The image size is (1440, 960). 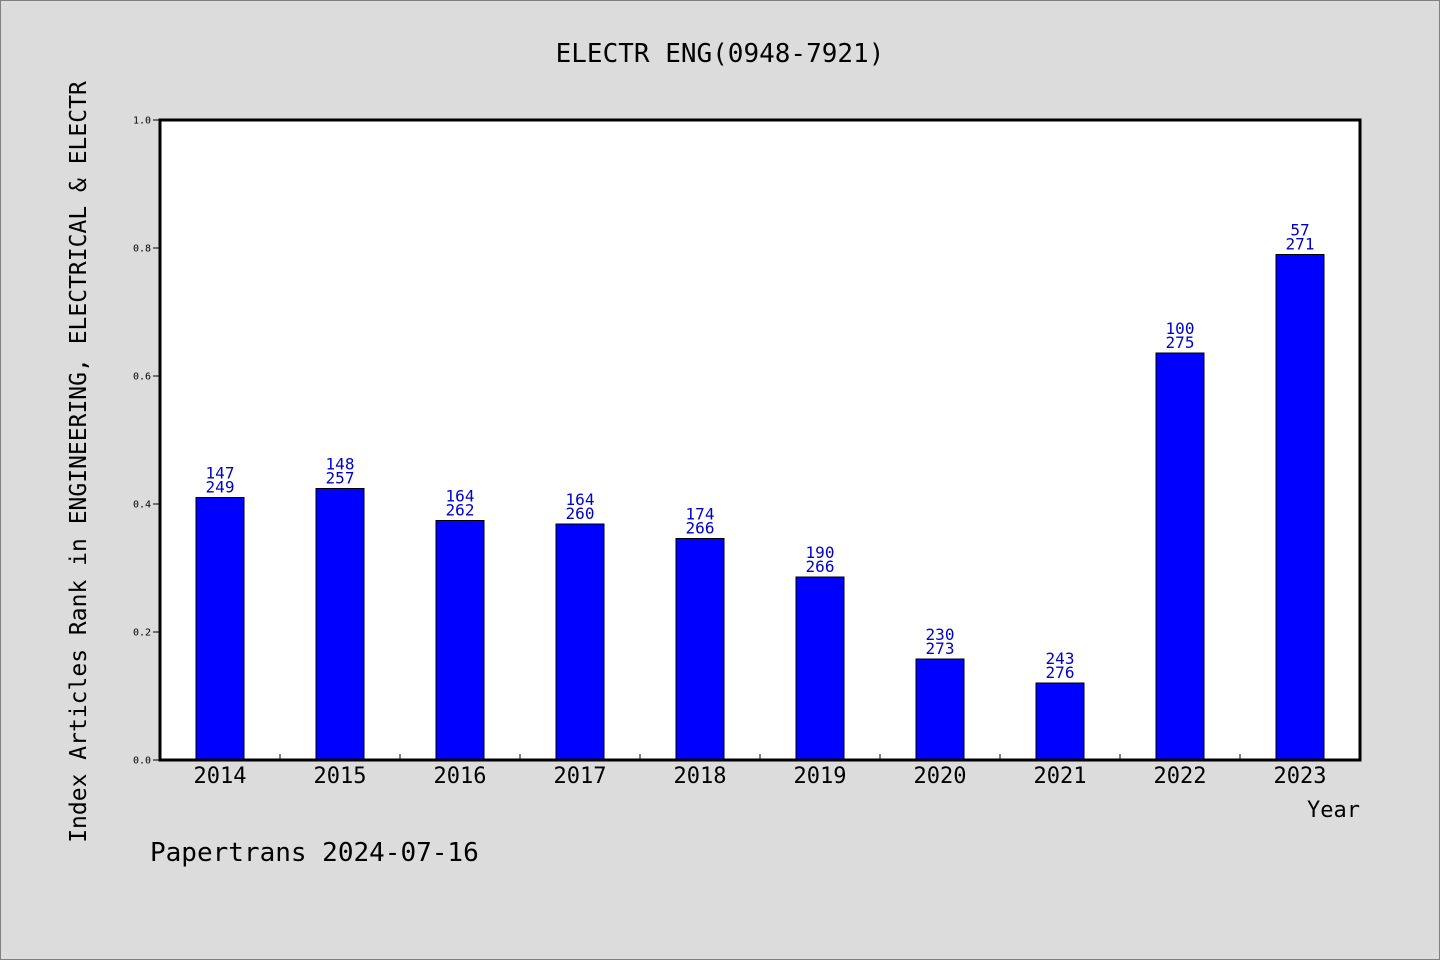 I want to click on x-tick-label: 2018, so click(x=700, y=776).